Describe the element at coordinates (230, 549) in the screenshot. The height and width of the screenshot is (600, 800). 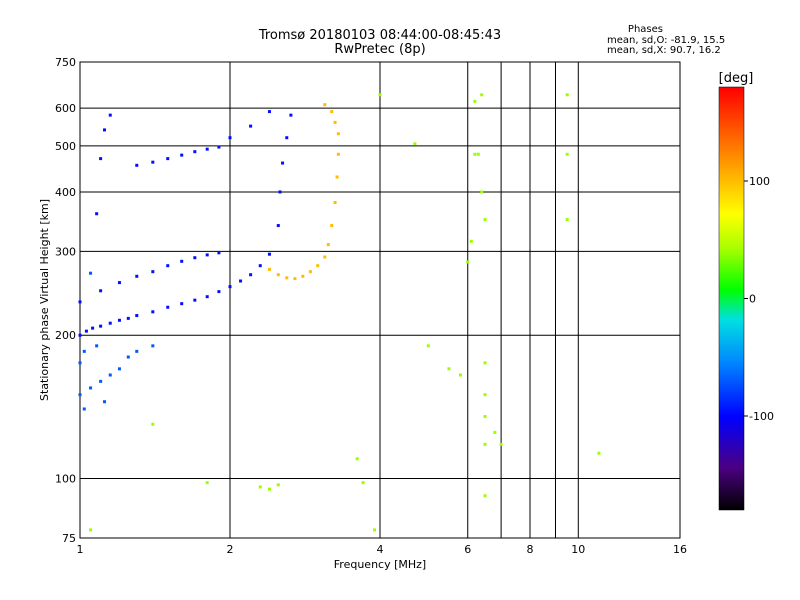
I see `x-tick-label: 2` at that location.